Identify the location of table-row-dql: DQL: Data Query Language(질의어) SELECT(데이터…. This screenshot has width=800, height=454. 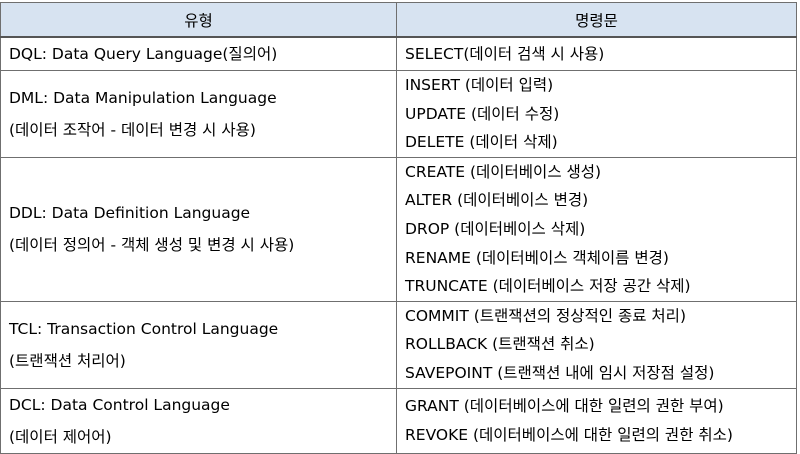
(398, 53).